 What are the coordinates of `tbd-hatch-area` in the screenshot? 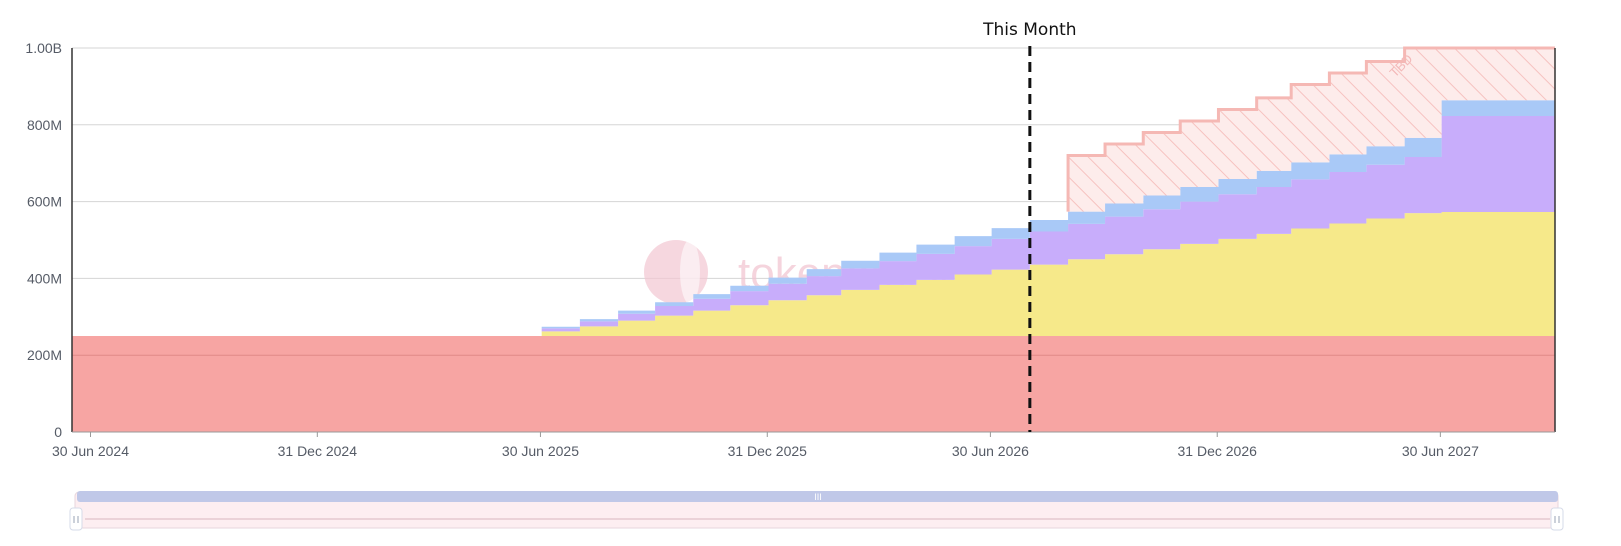 It's located at (1311, 130).